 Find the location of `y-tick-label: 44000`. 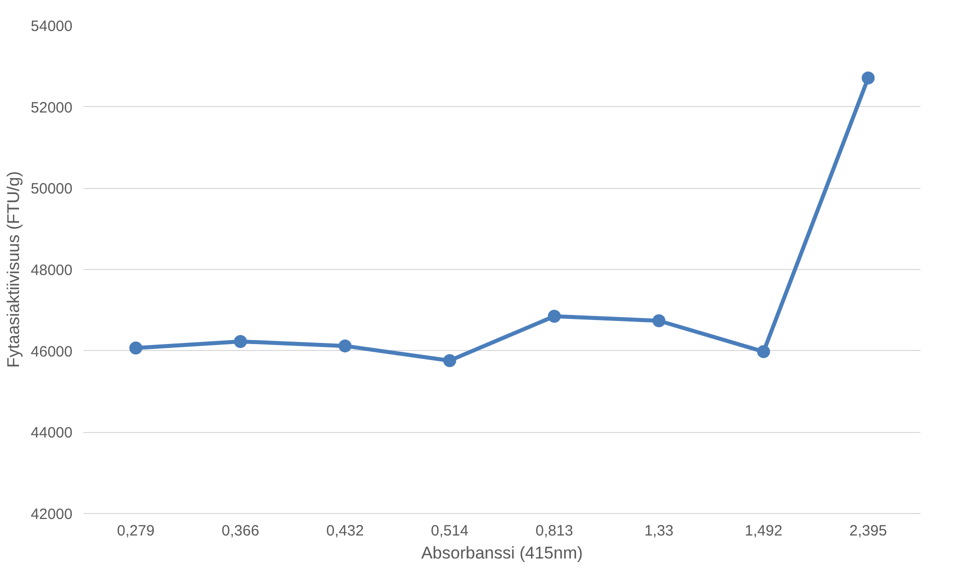

y-tick-label: 44000 is located at coordinates (51, 433).